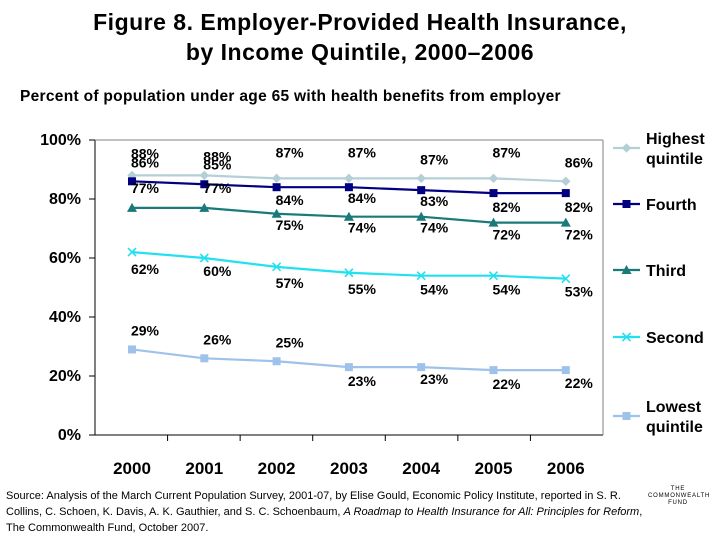 The width and height of the screenshot is (720, 540). What do you see at coordinates (290, 283) in the screenshot?
I see `data-label: 57%` at bounding box center [290, 283].